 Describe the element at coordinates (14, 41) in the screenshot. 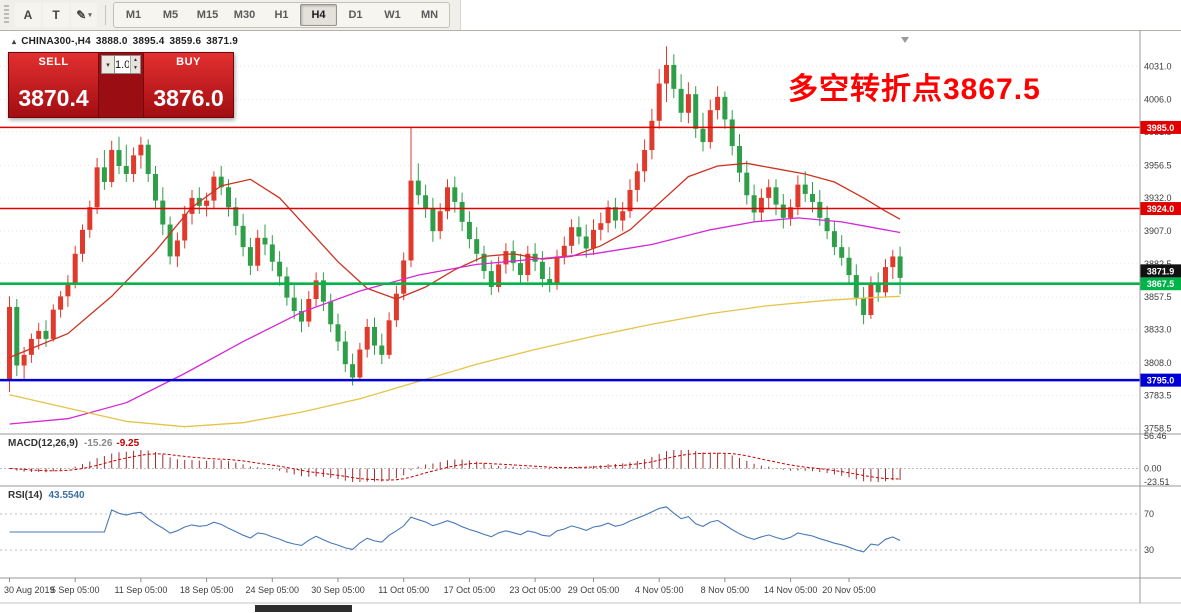

I see `collapse-icon: ▴` at that location.